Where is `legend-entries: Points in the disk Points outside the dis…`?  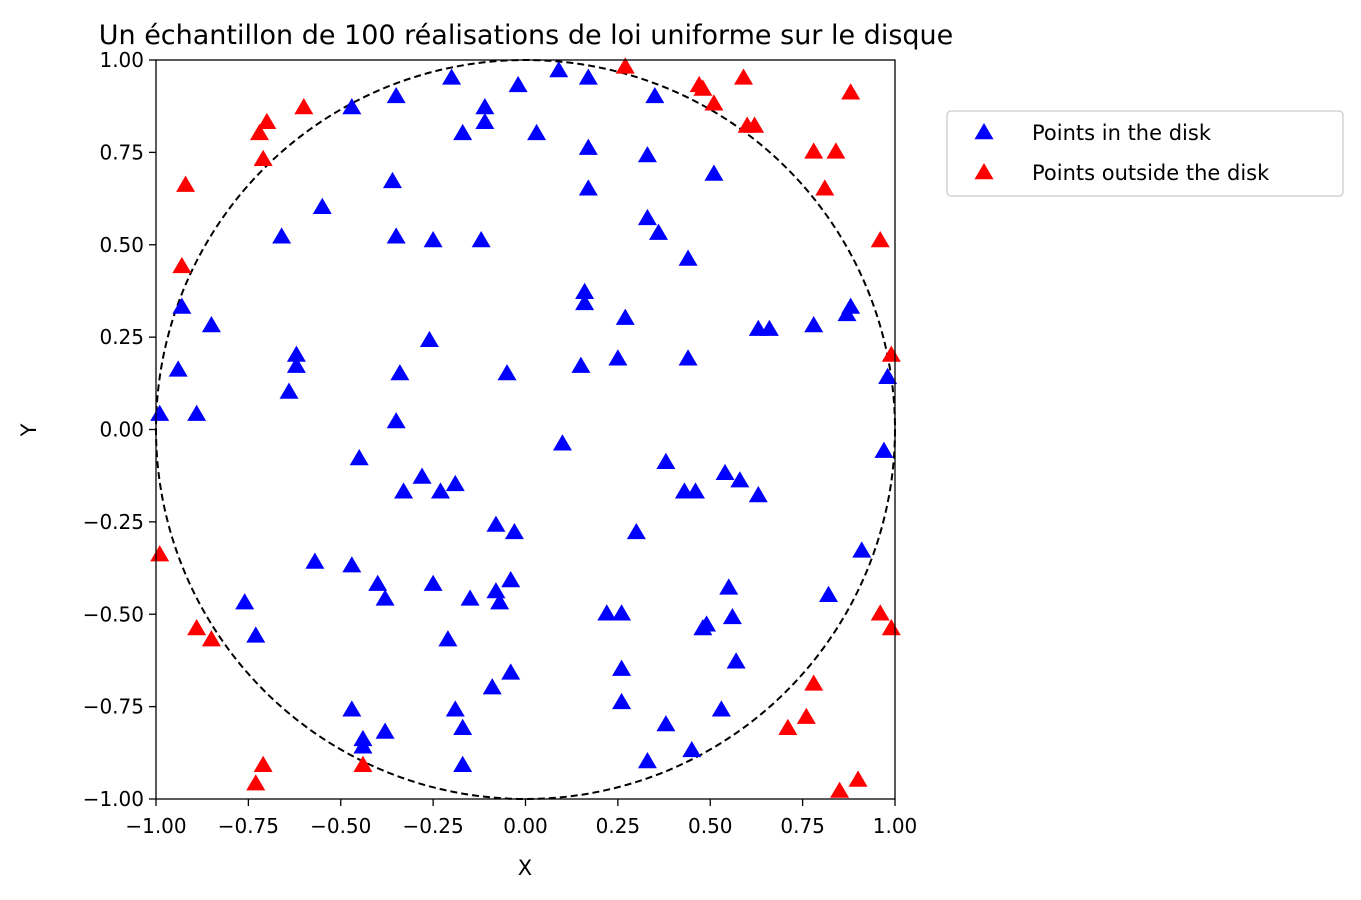 legend-entries: Points in the disk Points outside the dis… is located at coordinates (1122, 153).